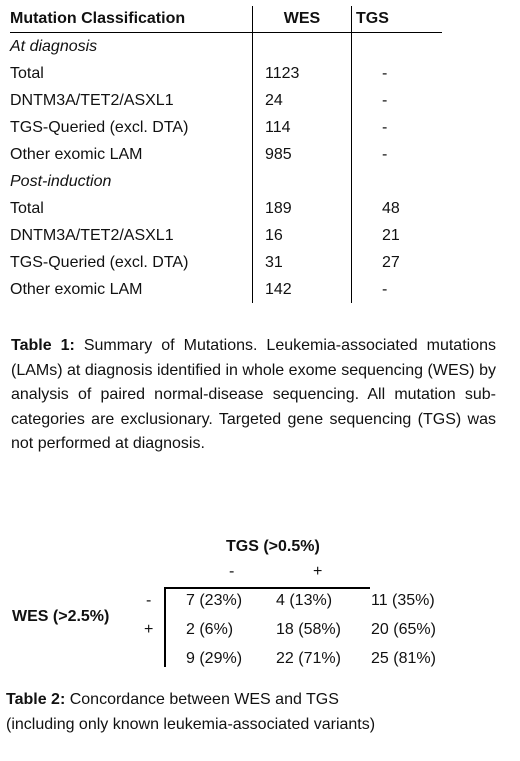 The image size is (520, 761). What do you see at coordinates (308, 658) in the screenshot?
I see `table-cell: 22 (71%)` at bounding box center [308, 658].